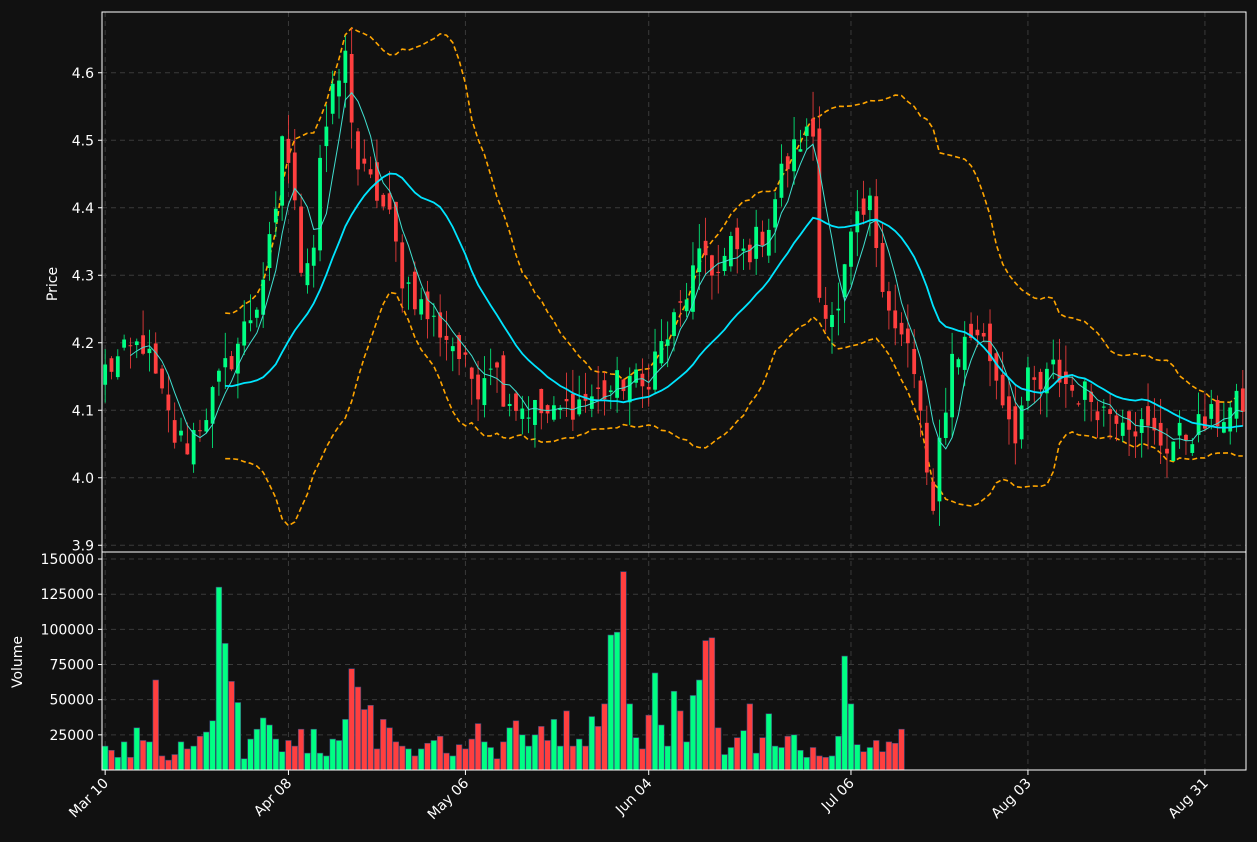 This screenshot has width=1257, height=842. I want to click on volume-tick-label: 25000, so click(71, 736).